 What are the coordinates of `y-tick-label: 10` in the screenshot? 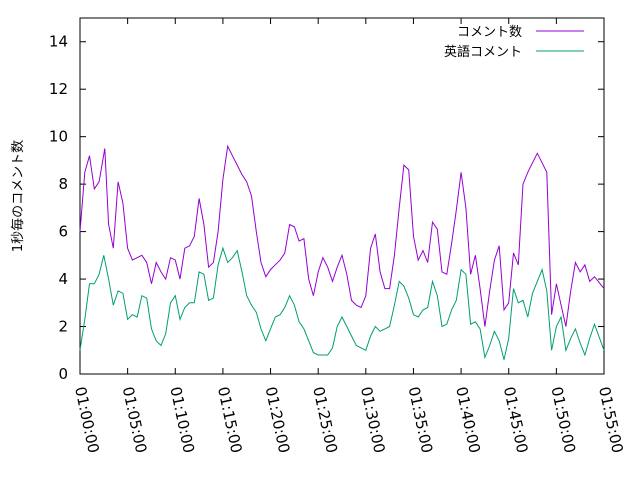 It's located at (58, 137).